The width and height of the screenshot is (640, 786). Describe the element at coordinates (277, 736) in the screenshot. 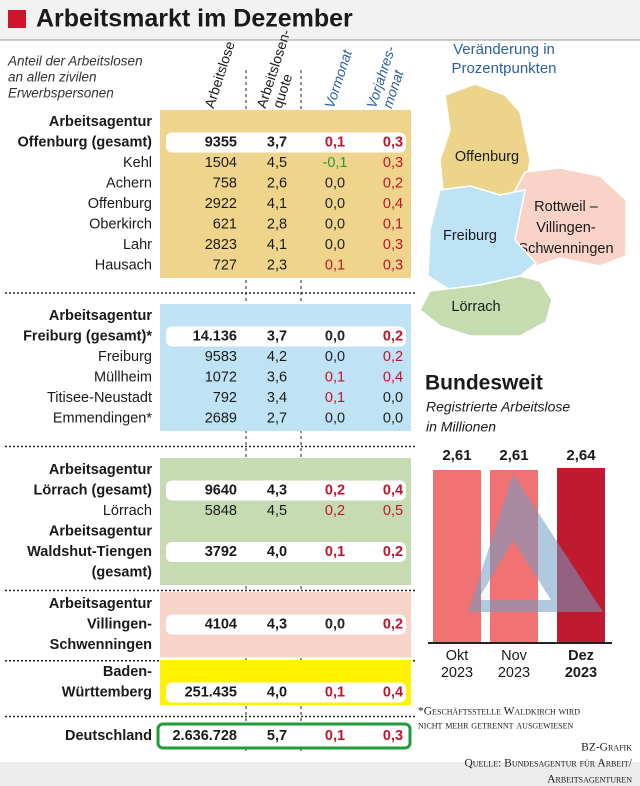

I see `row-value: 5,7` at that location.